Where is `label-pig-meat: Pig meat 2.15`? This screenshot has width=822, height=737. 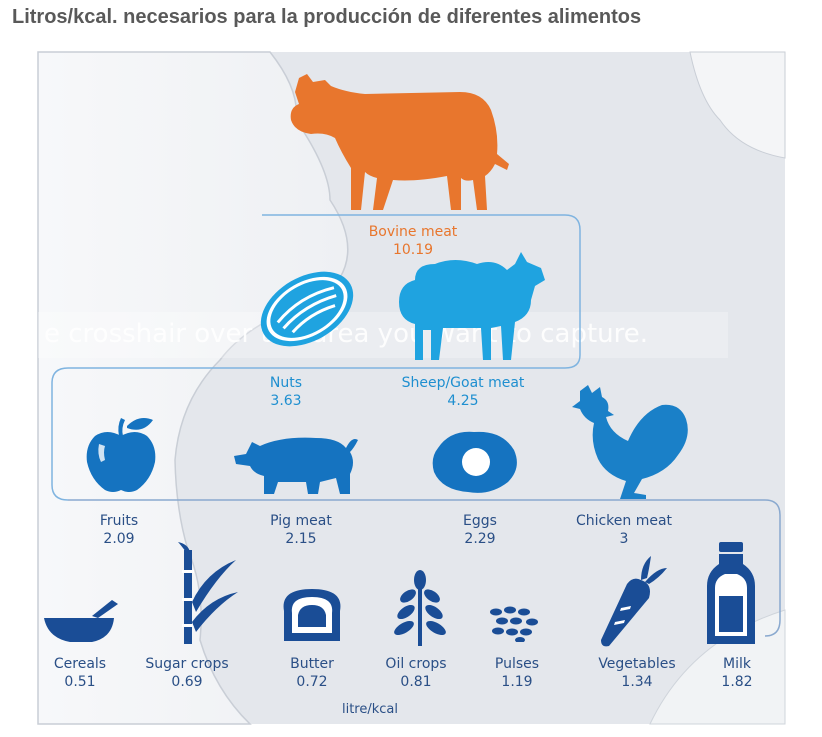 label-pig-meat: Pig meat 2.15 is located at coordinates (301, 530).